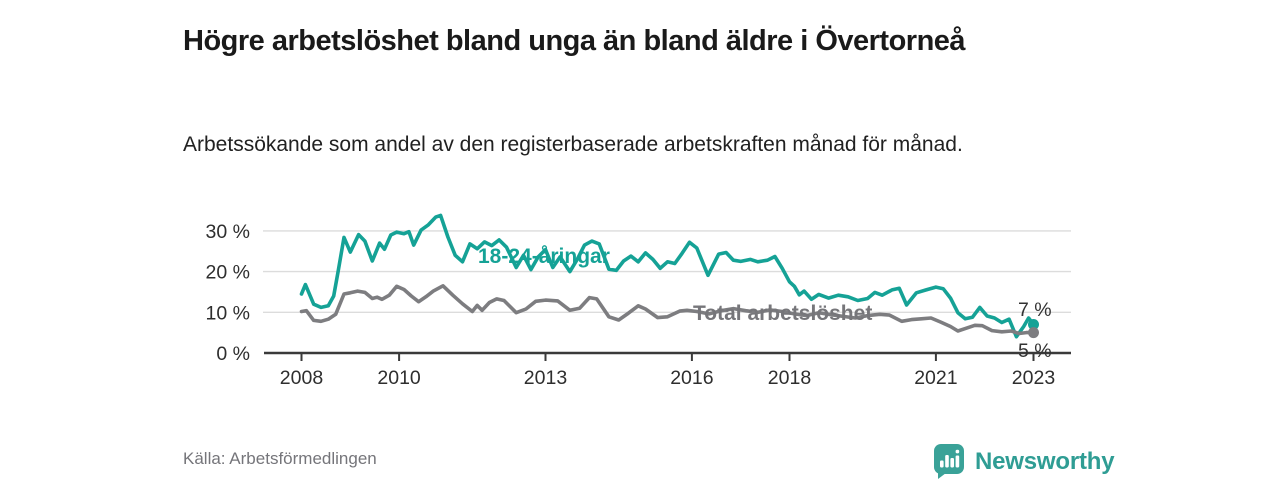 This screenshot has width=1280, height=480. I want to click on x-axis-tick-label: 2016, so click(691, 378).